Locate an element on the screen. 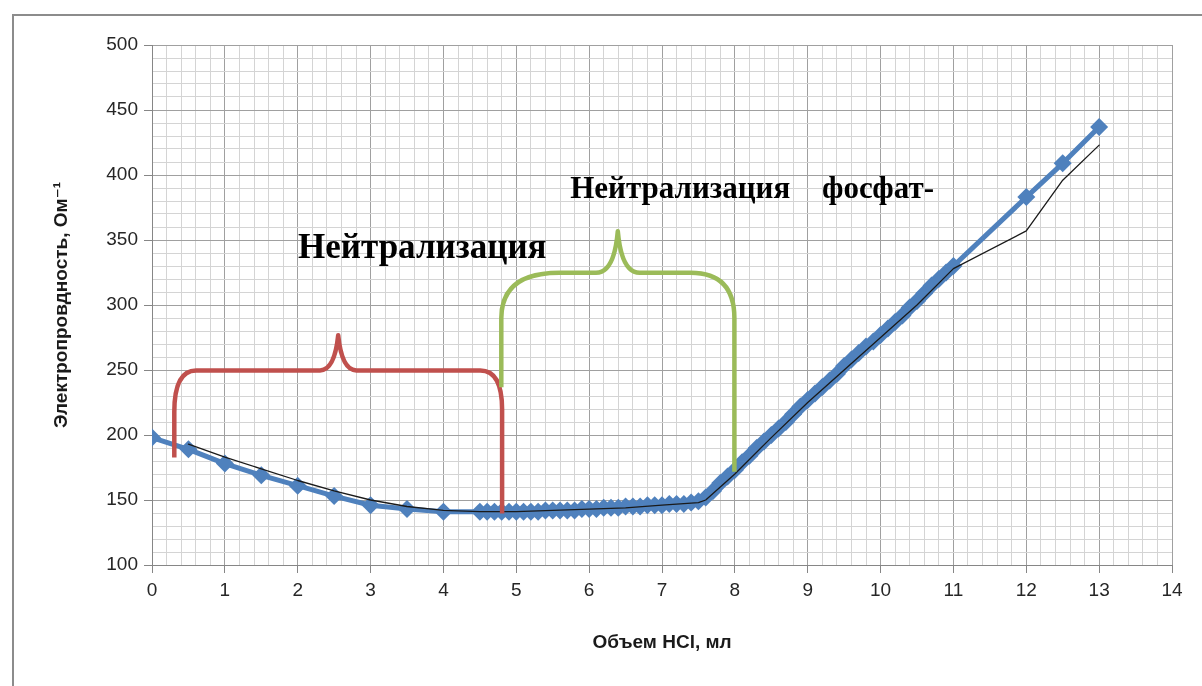  y-tick-label: 500 is located at coordinates (122, 44).